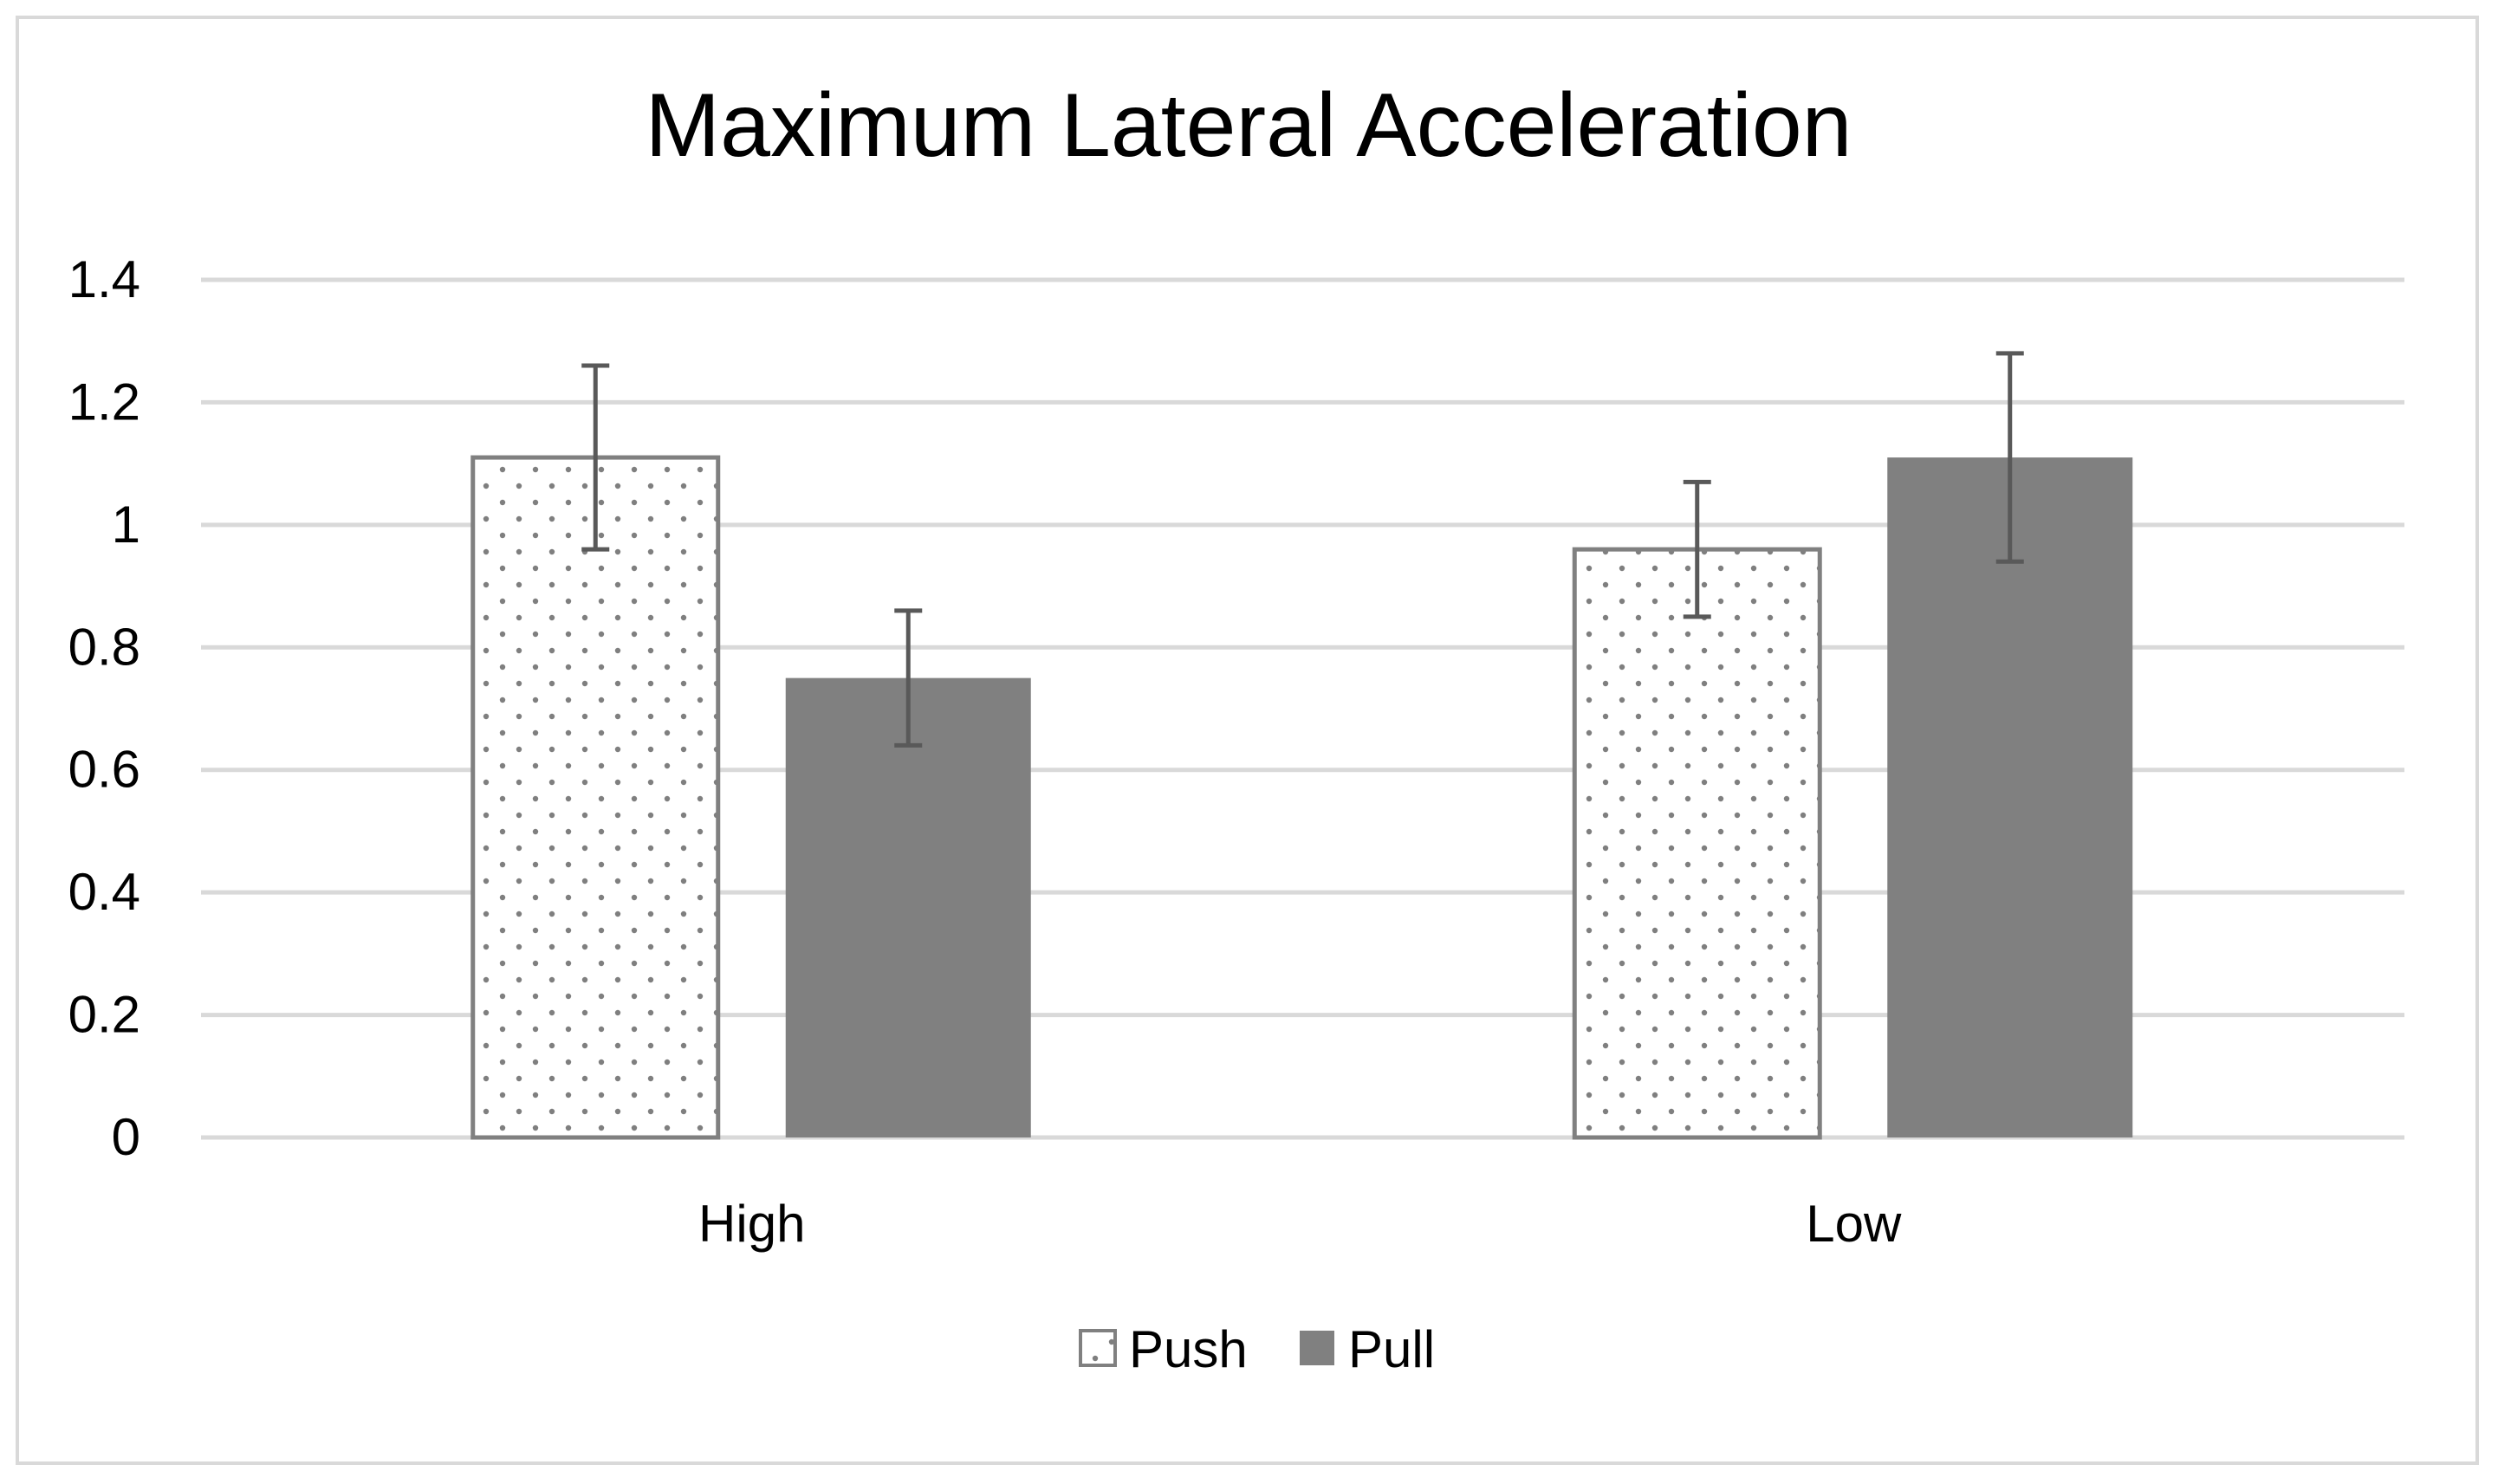  Describe the element at coordinates (1391, 1349) in the screenshot. I see `legend-label-pull: Pull` at that location.